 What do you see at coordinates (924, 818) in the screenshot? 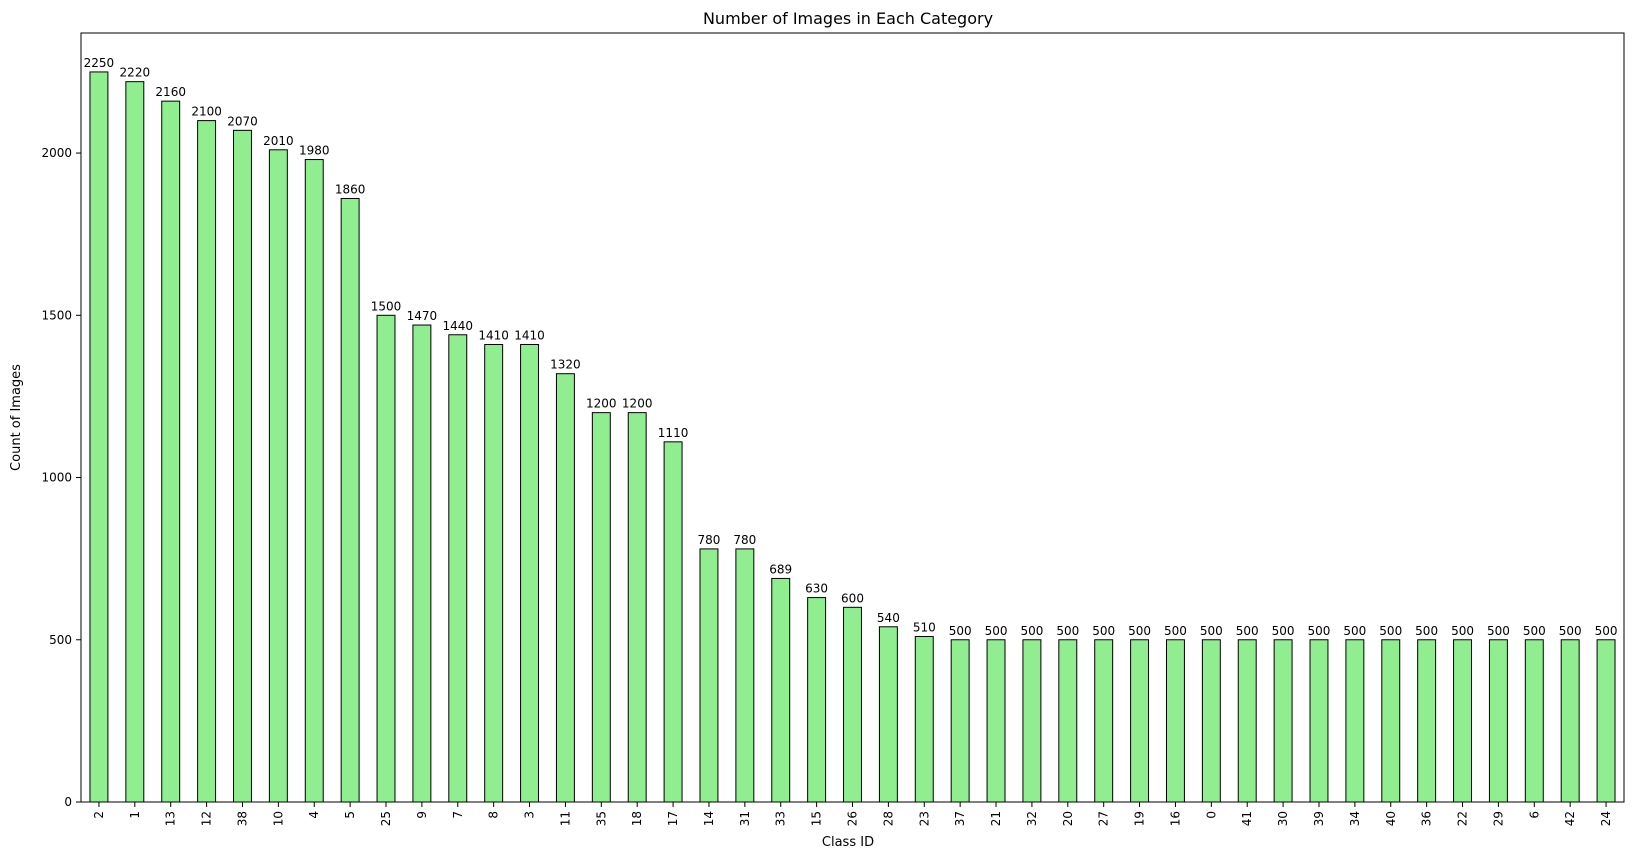
I see `x-tick-label: 23` at bounding box center [924, 818].